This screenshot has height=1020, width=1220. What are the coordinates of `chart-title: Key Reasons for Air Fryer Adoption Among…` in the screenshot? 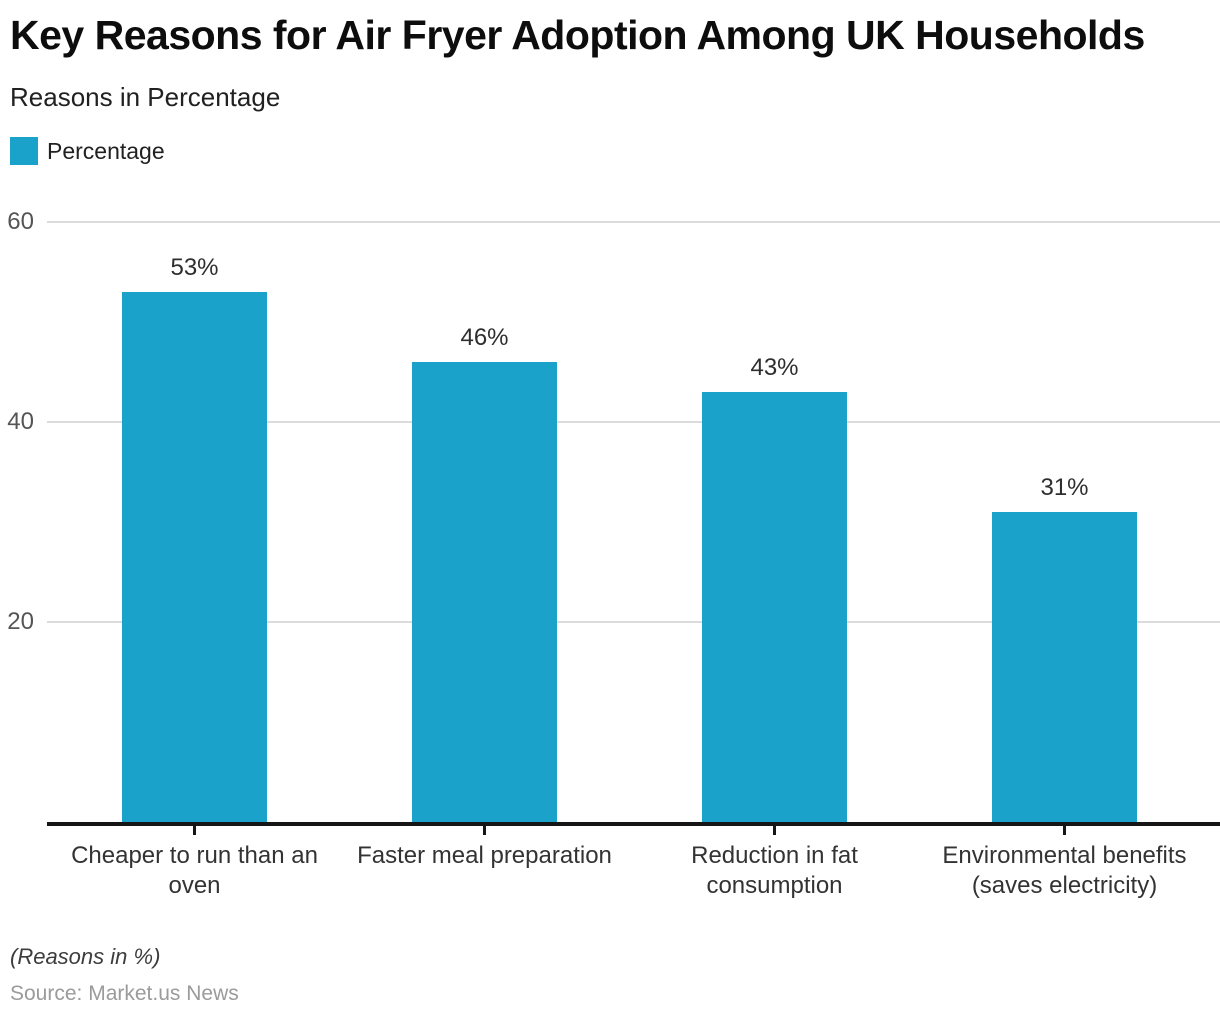 It's located at (577, 35).